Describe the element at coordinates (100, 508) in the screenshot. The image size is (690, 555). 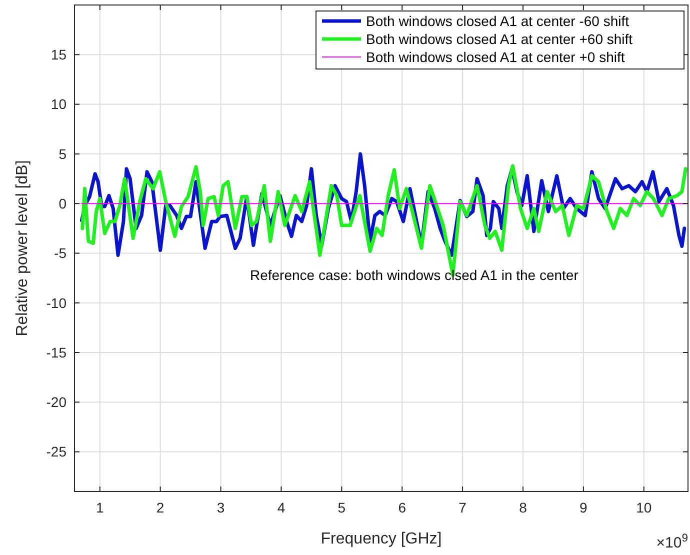
I see `x-tick-label: 1` at that location.